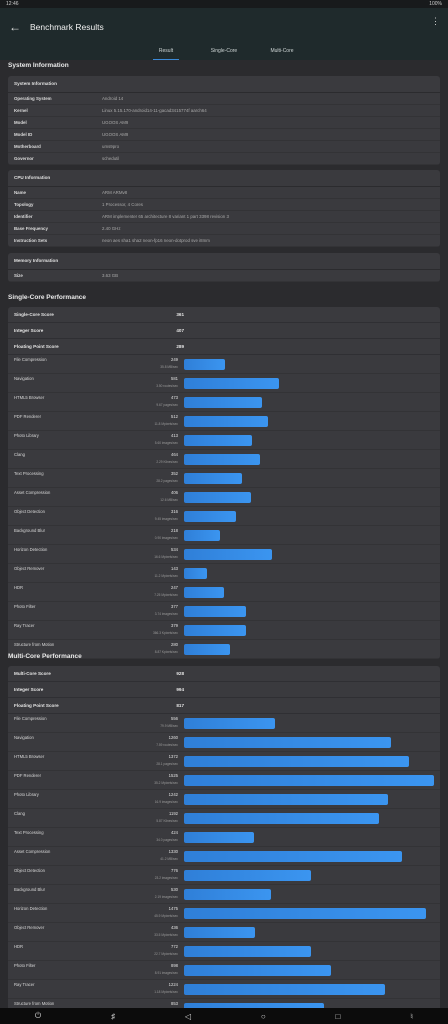 The height and width of the screenshot is (1024, 448). What do you see at coordinates (282, 51) in the screenshot?
I see `tab-multi-core: Multi-Core` at bounding box center [282, 51].